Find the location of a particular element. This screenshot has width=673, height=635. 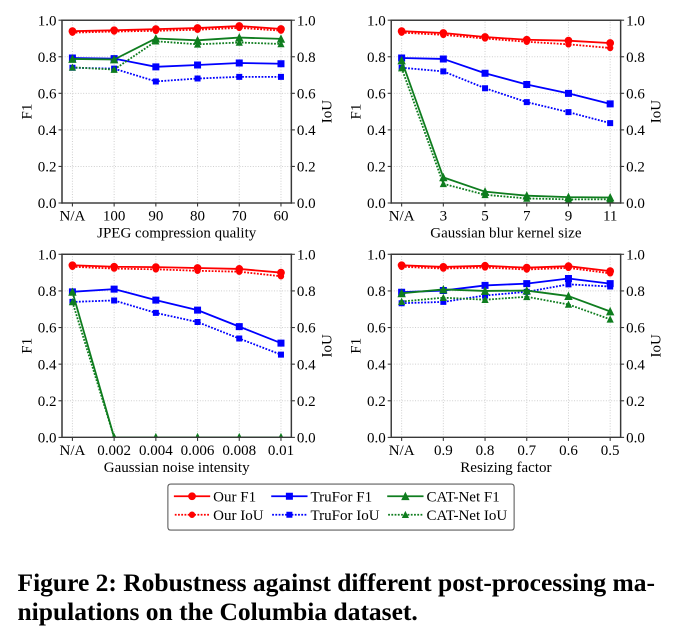

svg-text: Gaussian noise intensity is located at coordinates (177, 468).